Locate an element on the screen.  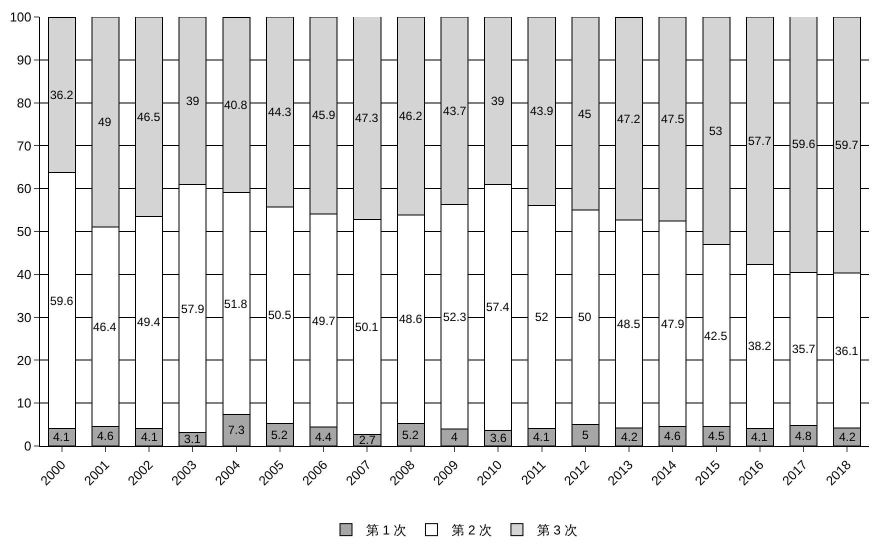
data-label: 2.7 is located at coordinates (367, 440).